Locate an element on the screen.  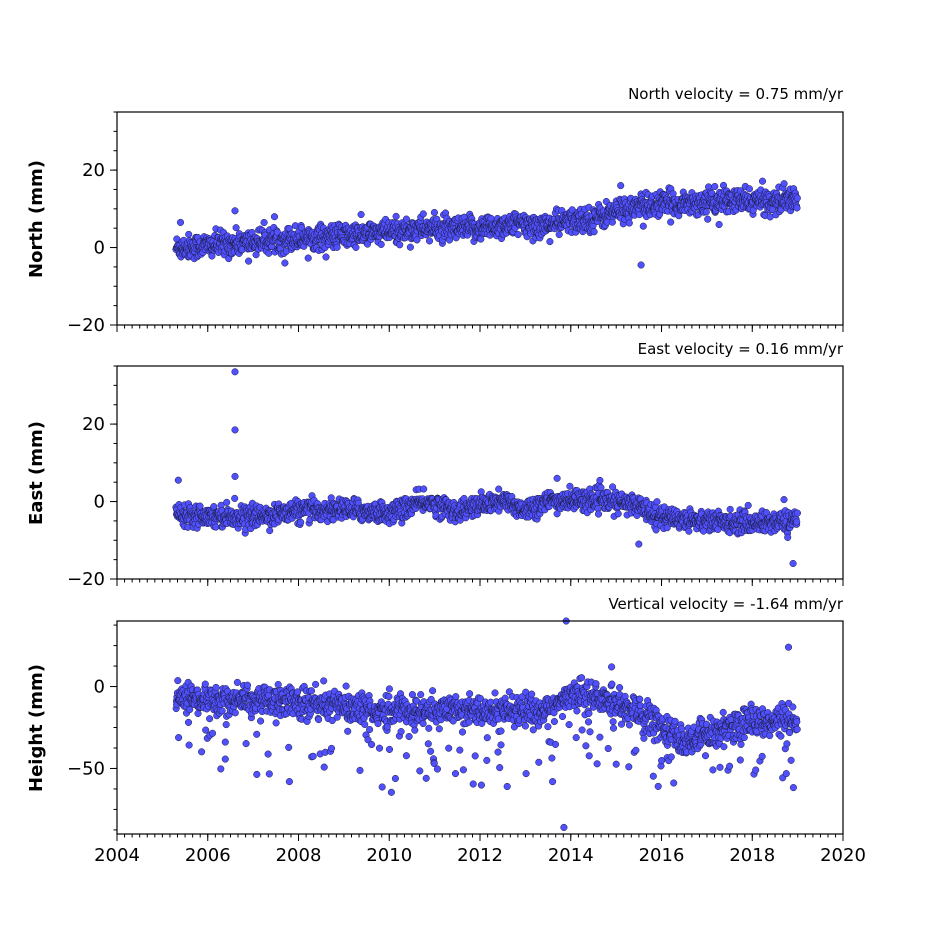
north-outlier-point is located at coordinates (180, 222).